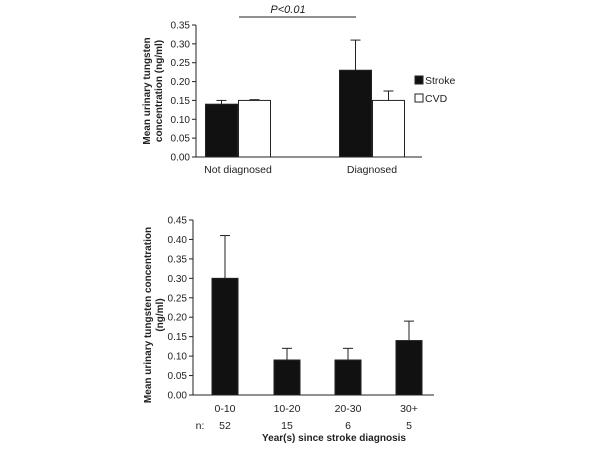 This screenshot has width=600, height=453. I want to click on legend: Stroke CVD, so click(435, 90).